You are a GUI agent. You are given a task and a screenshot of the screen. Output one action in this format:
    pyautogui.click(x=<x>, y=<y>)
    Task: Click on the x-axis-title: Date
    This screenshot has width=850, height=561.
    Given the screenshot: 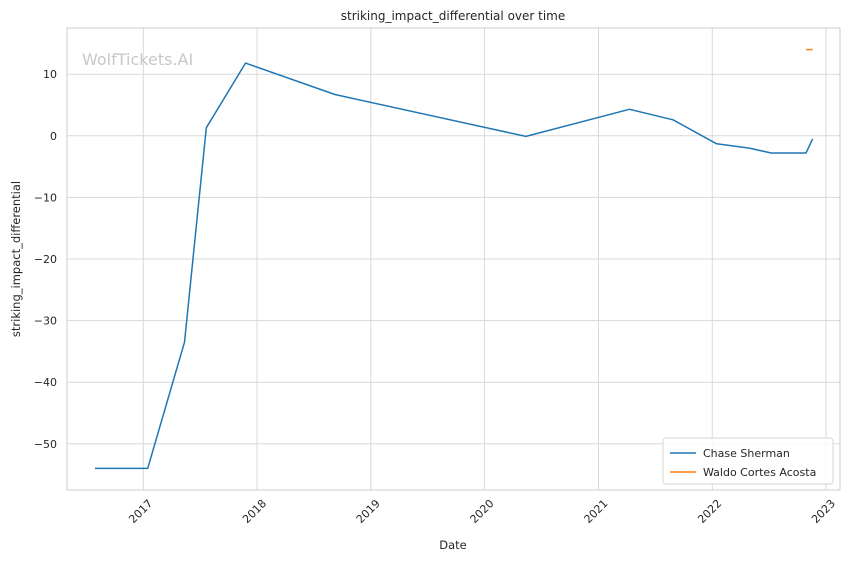 What is the action you would take?
    pyautogui.click(x=453, y=545)
    